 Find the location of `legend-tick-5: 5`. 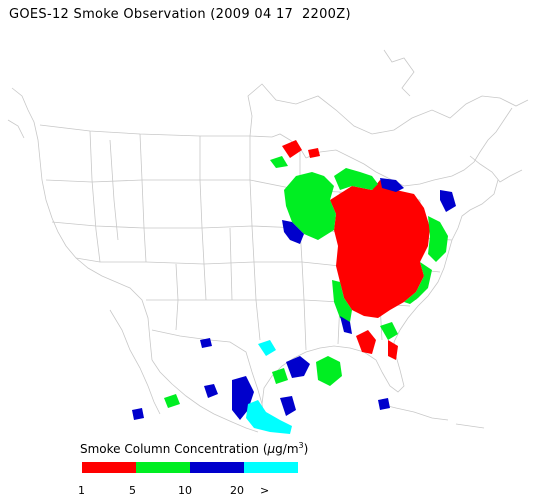

legend-tick-5: 5 is located at coordinates (132, 490).